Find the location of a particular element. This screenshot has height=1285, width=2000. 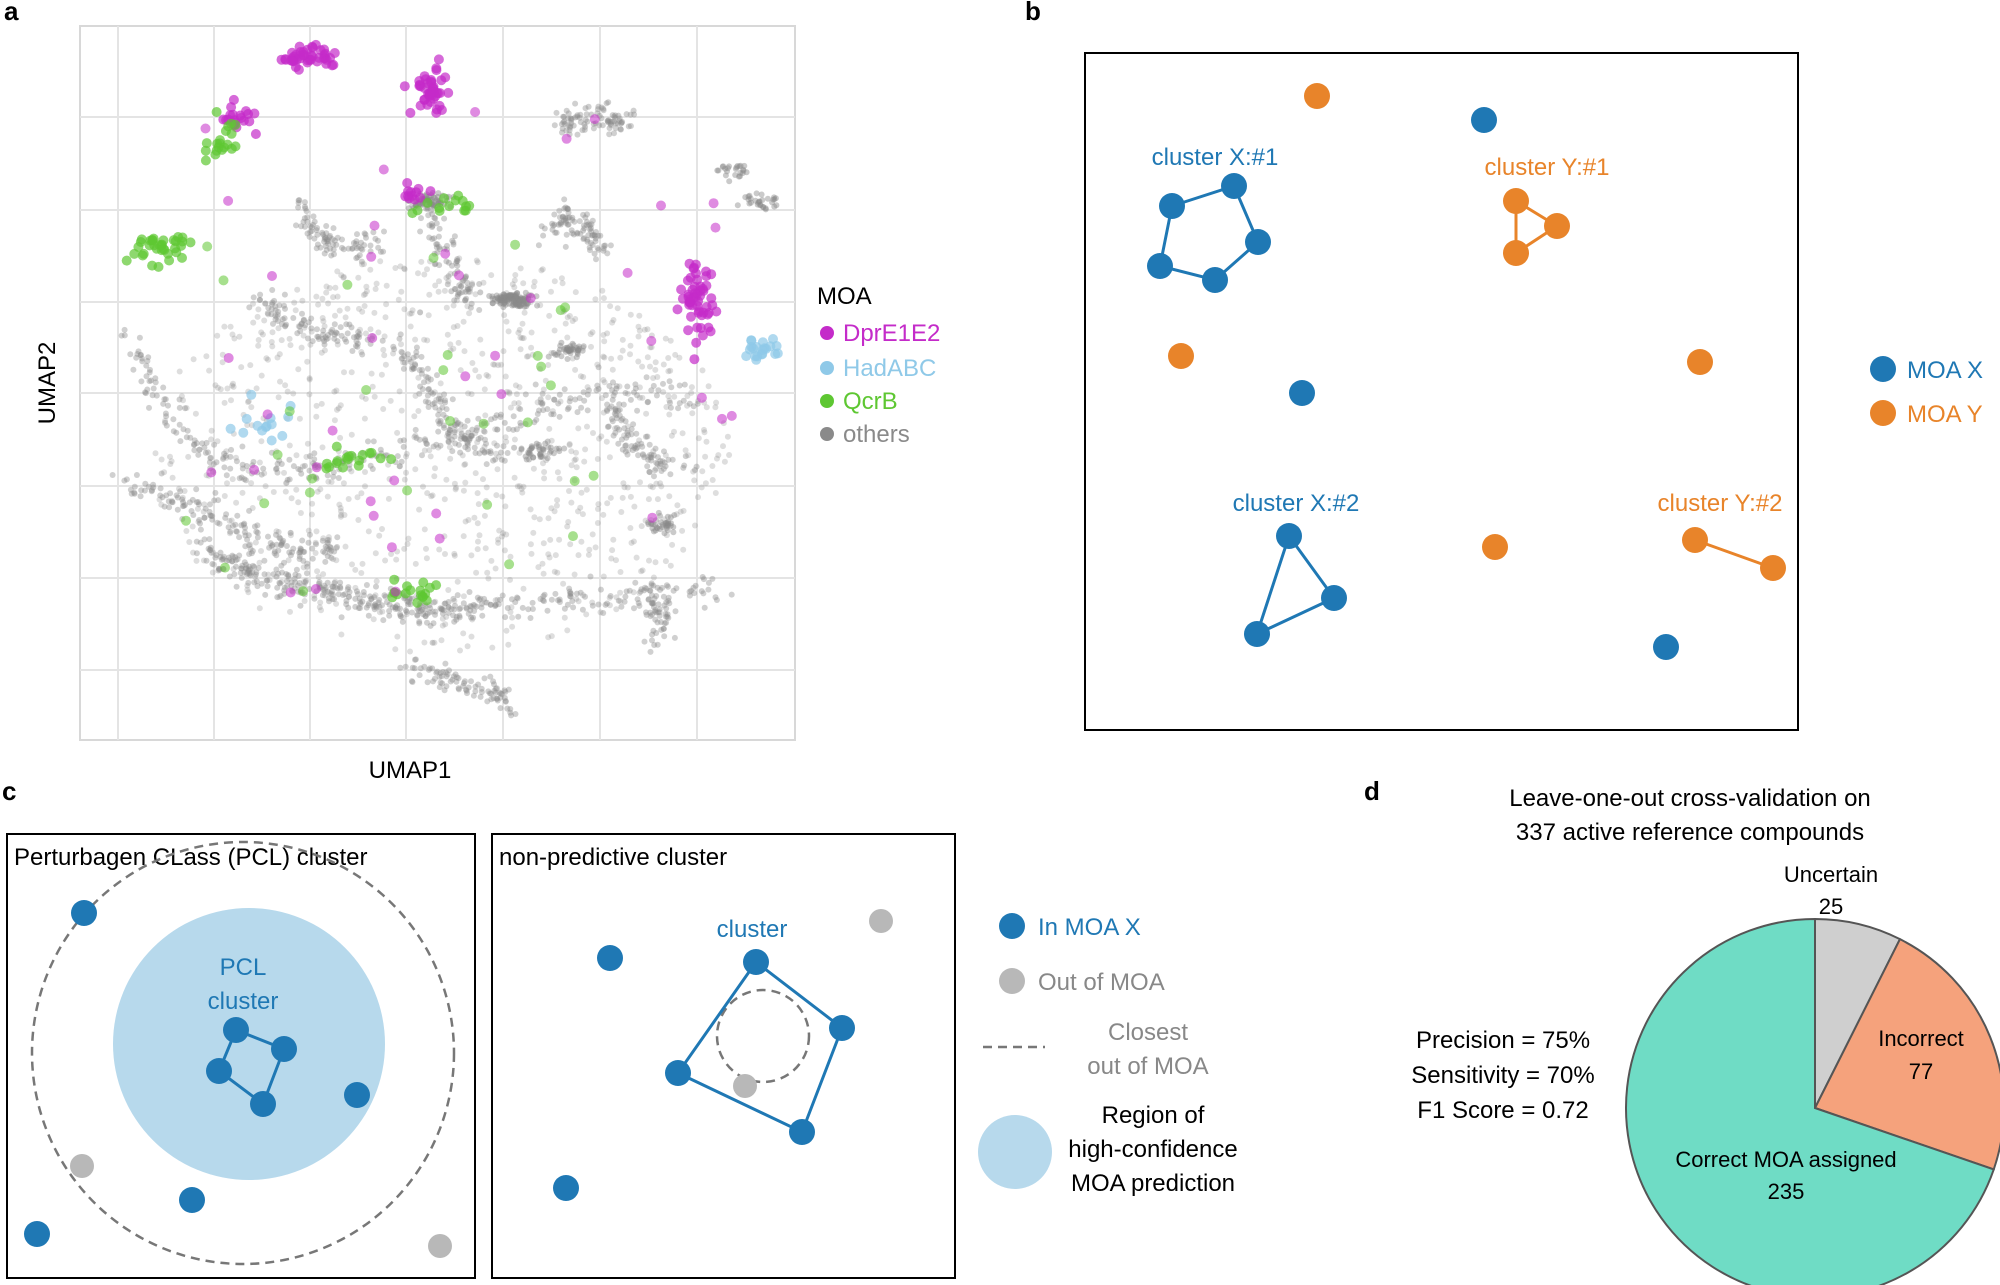

cluster-y2-label: cluster Y:#2 is located at coordinates (1720, 503).